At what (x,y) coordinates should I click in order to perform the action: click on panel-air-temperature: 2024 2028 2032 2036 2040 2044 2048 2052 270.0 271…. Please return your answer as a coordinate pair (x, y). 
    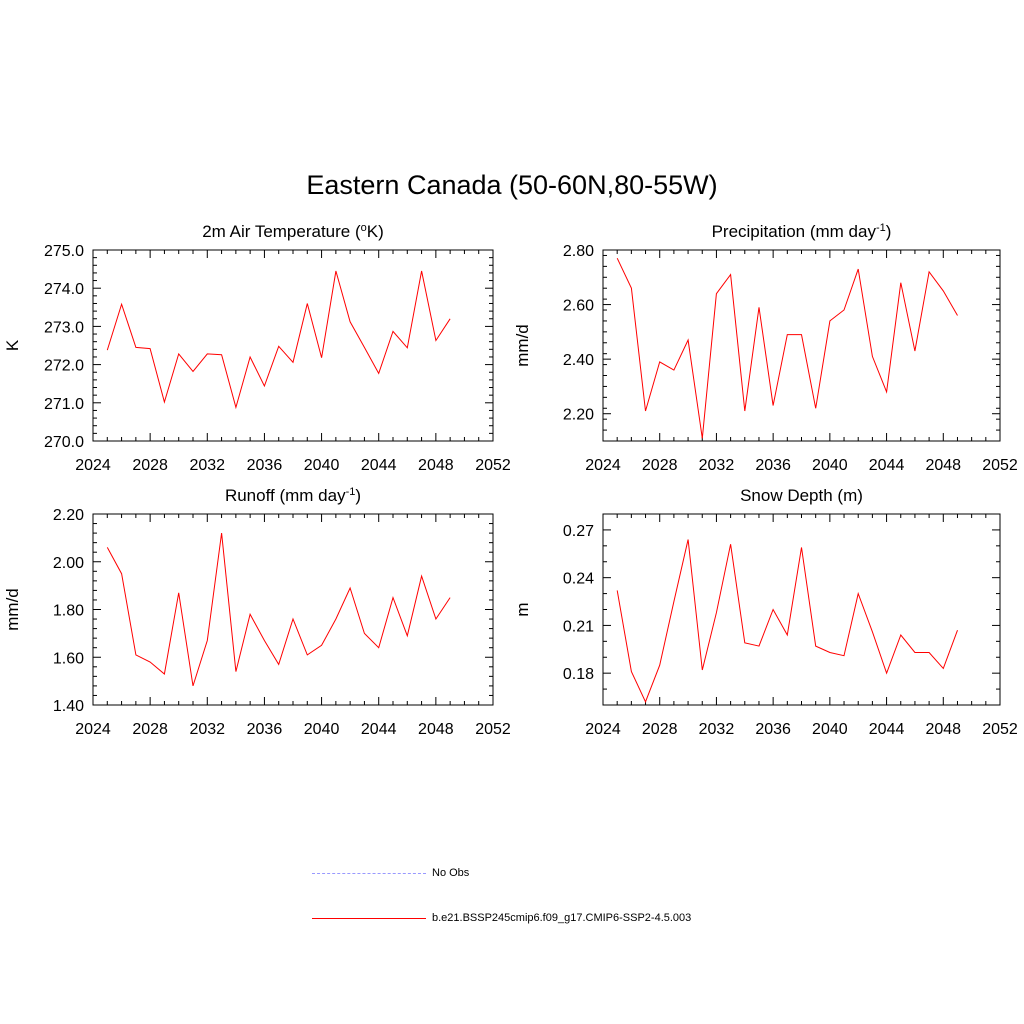
    Looking at the image, I should click on (257, 348).